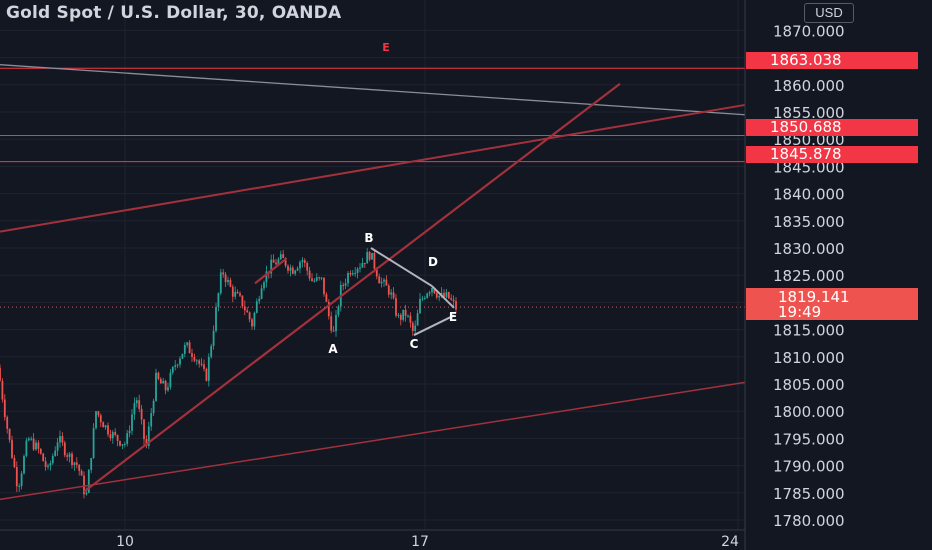 The image size is (932, 550). Describe the element at coordinates (809, 358) in the screenshot. I see `y-tick-label: 1810.000` at that location.